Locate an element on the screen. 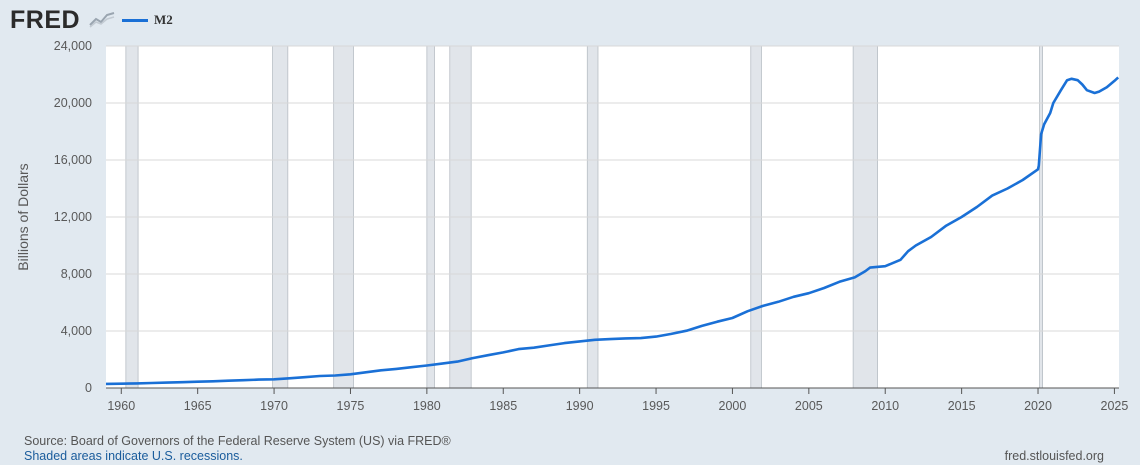 This screenshot has width=1140, height=465. y-tick-label: 0 is located at coordinates (88, 388).